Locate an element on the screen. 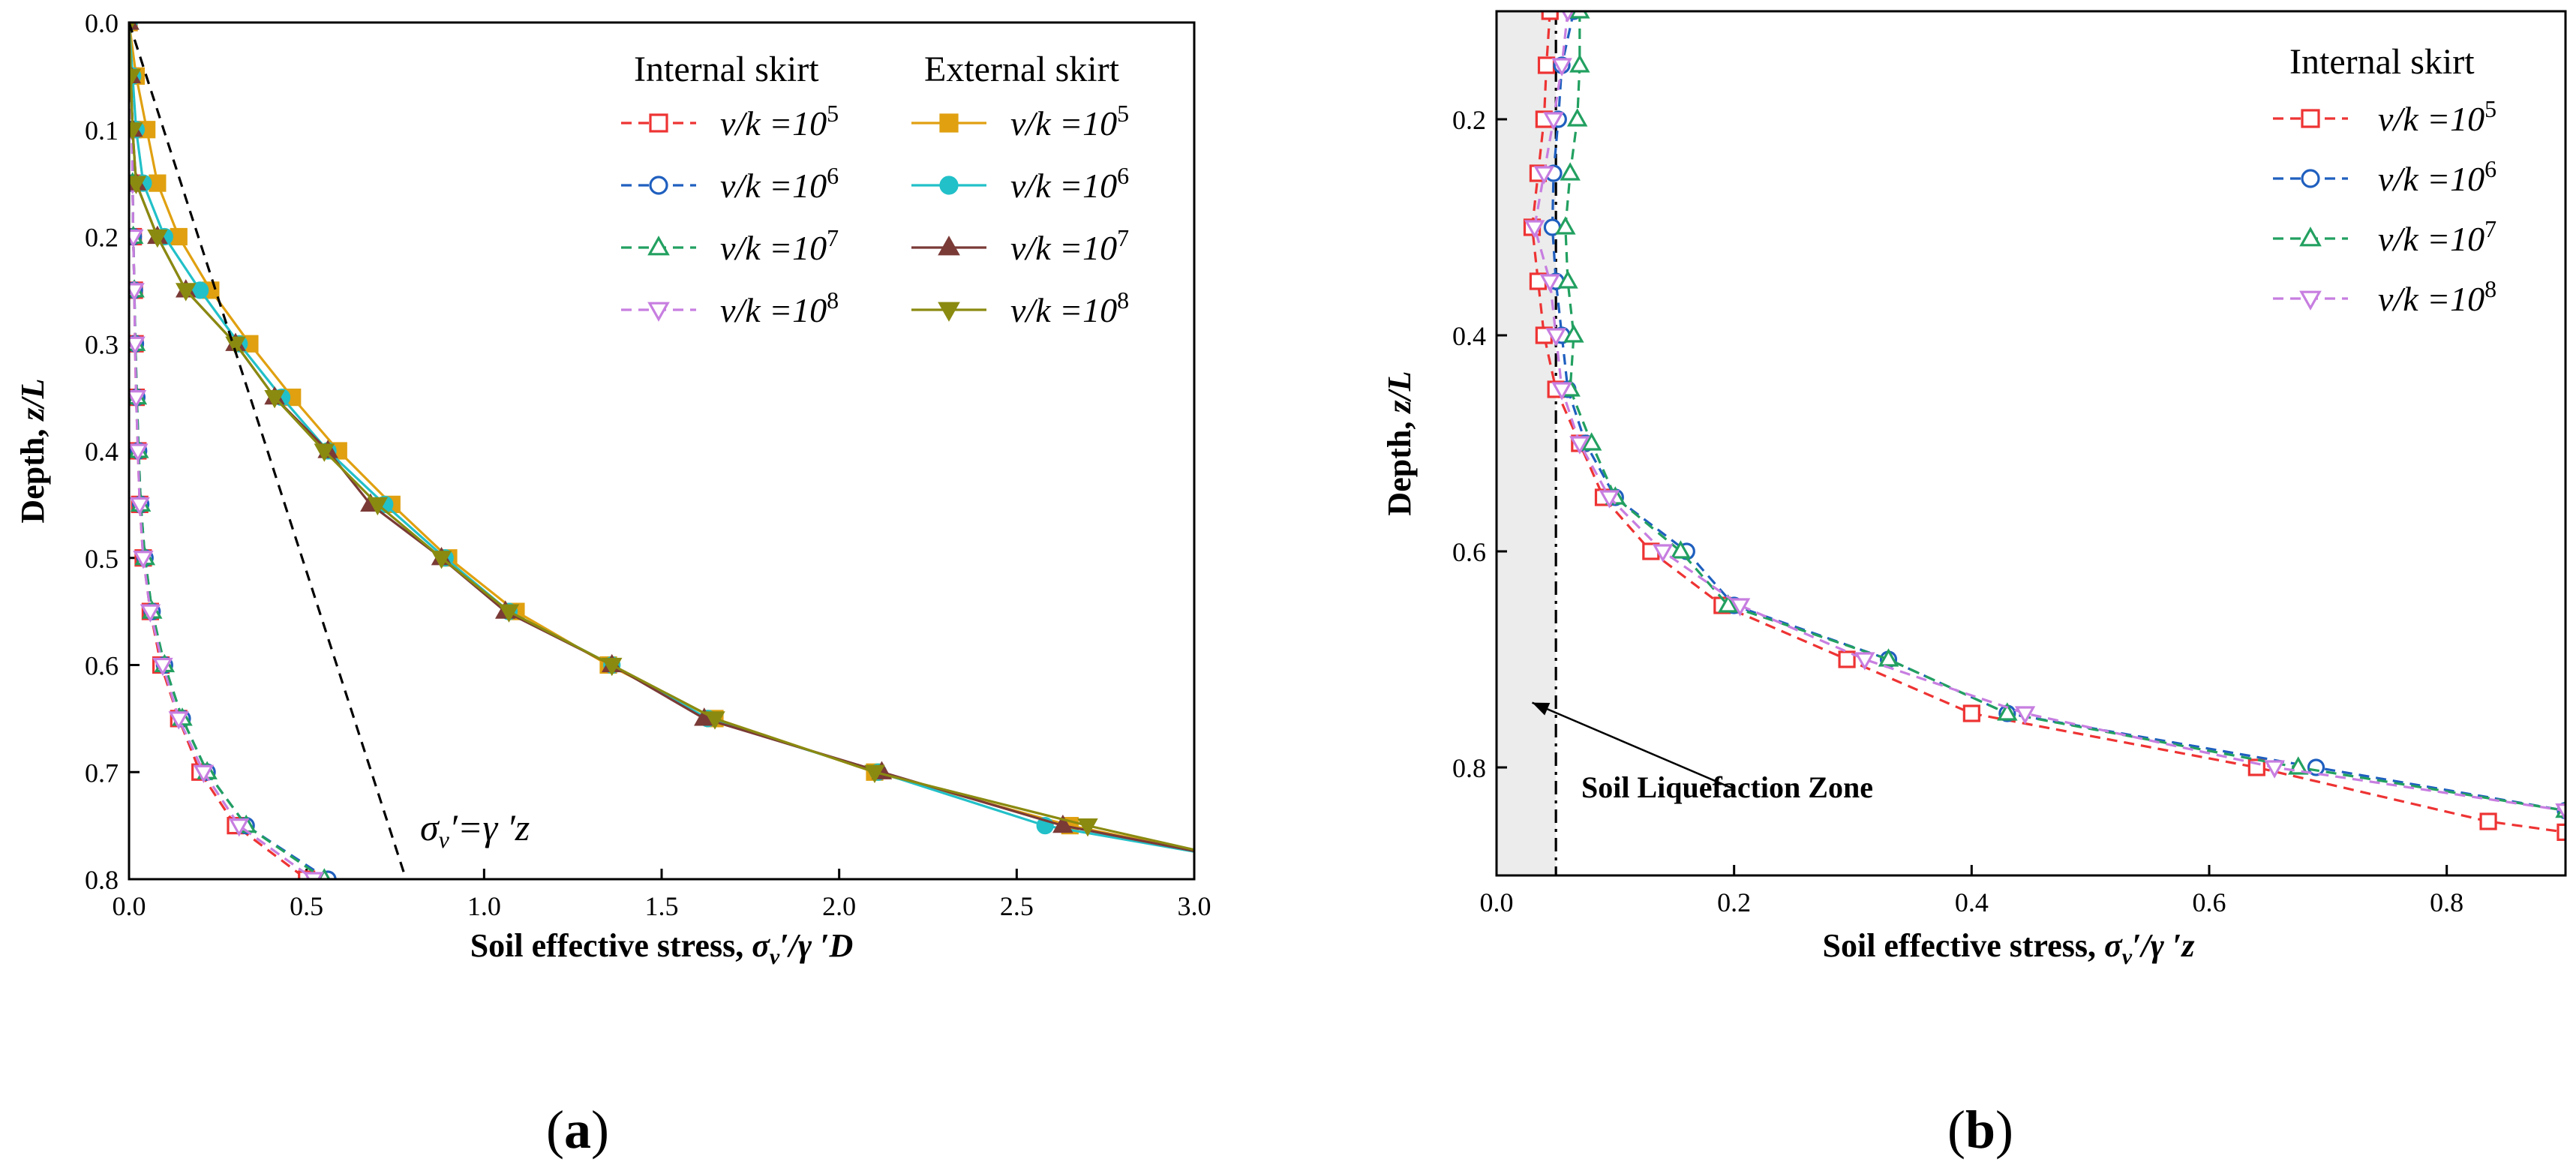 This screenshot has width=2576, height=1168. x-tick-label: 2.5 is located at coordinates (1017, 906).